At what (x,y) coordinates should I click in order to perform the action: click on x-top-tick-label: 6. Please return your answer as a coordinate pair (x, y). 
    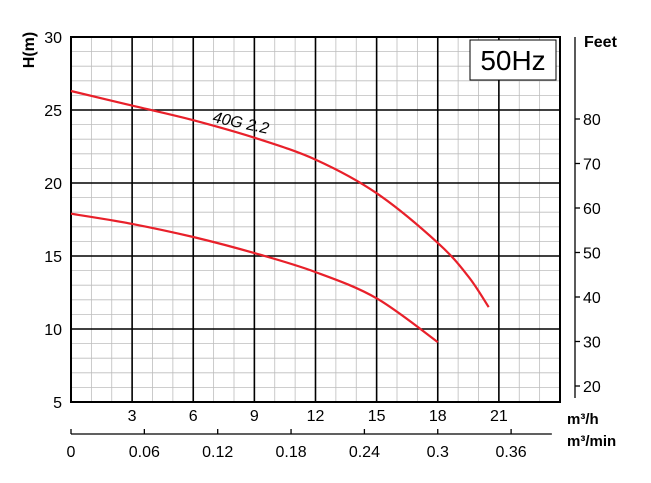
    Looking at the image, I should click on (193, 416).